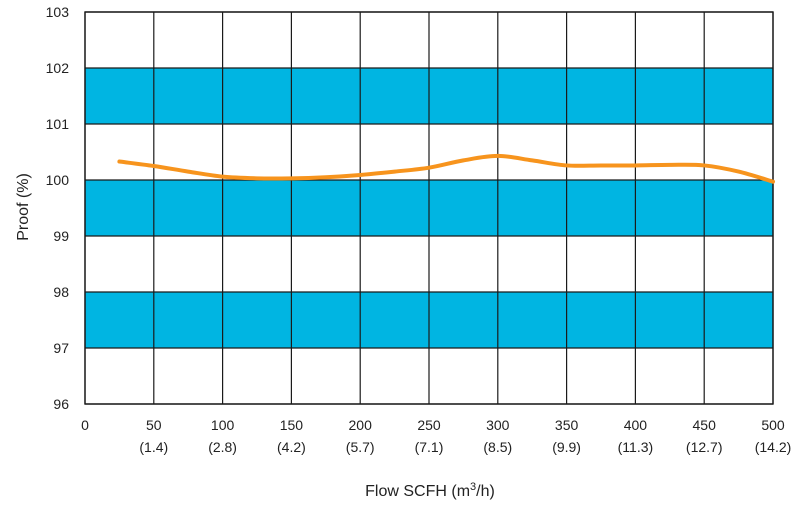  What do you see at coordinates (473, 487) in the screenshot?
I see `x-axis-title-superscript: 3` at bounding box center [473, 487].